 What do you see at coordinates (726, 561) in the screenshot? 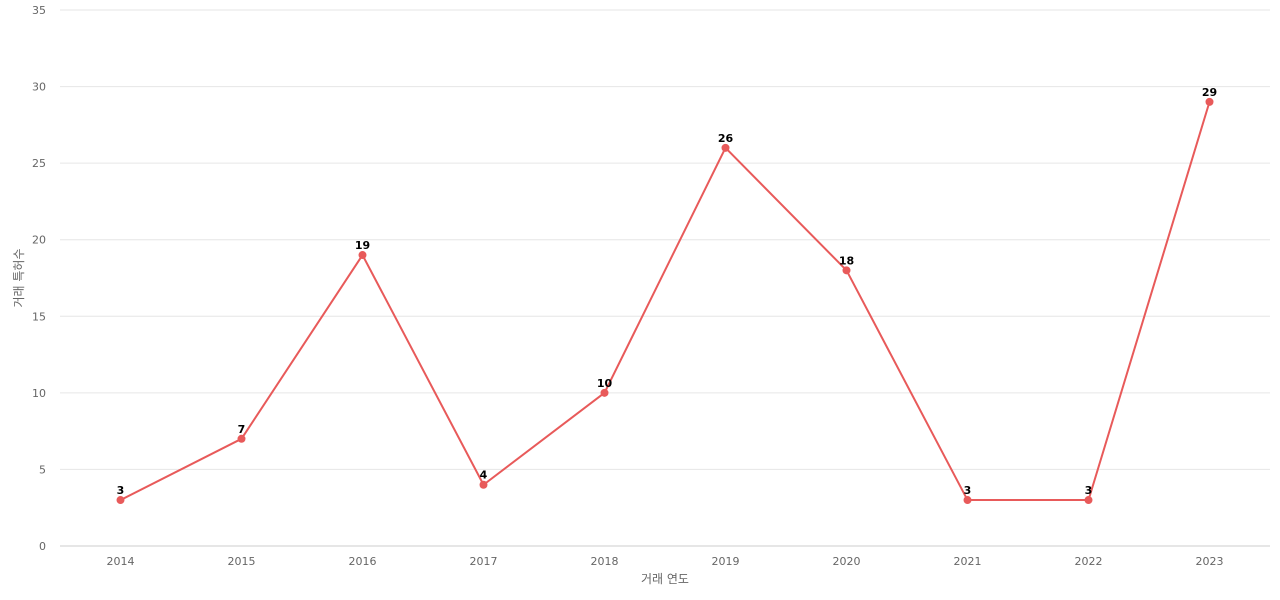
I see `x-tick-label: 2019` at bounding box center [726, 561].